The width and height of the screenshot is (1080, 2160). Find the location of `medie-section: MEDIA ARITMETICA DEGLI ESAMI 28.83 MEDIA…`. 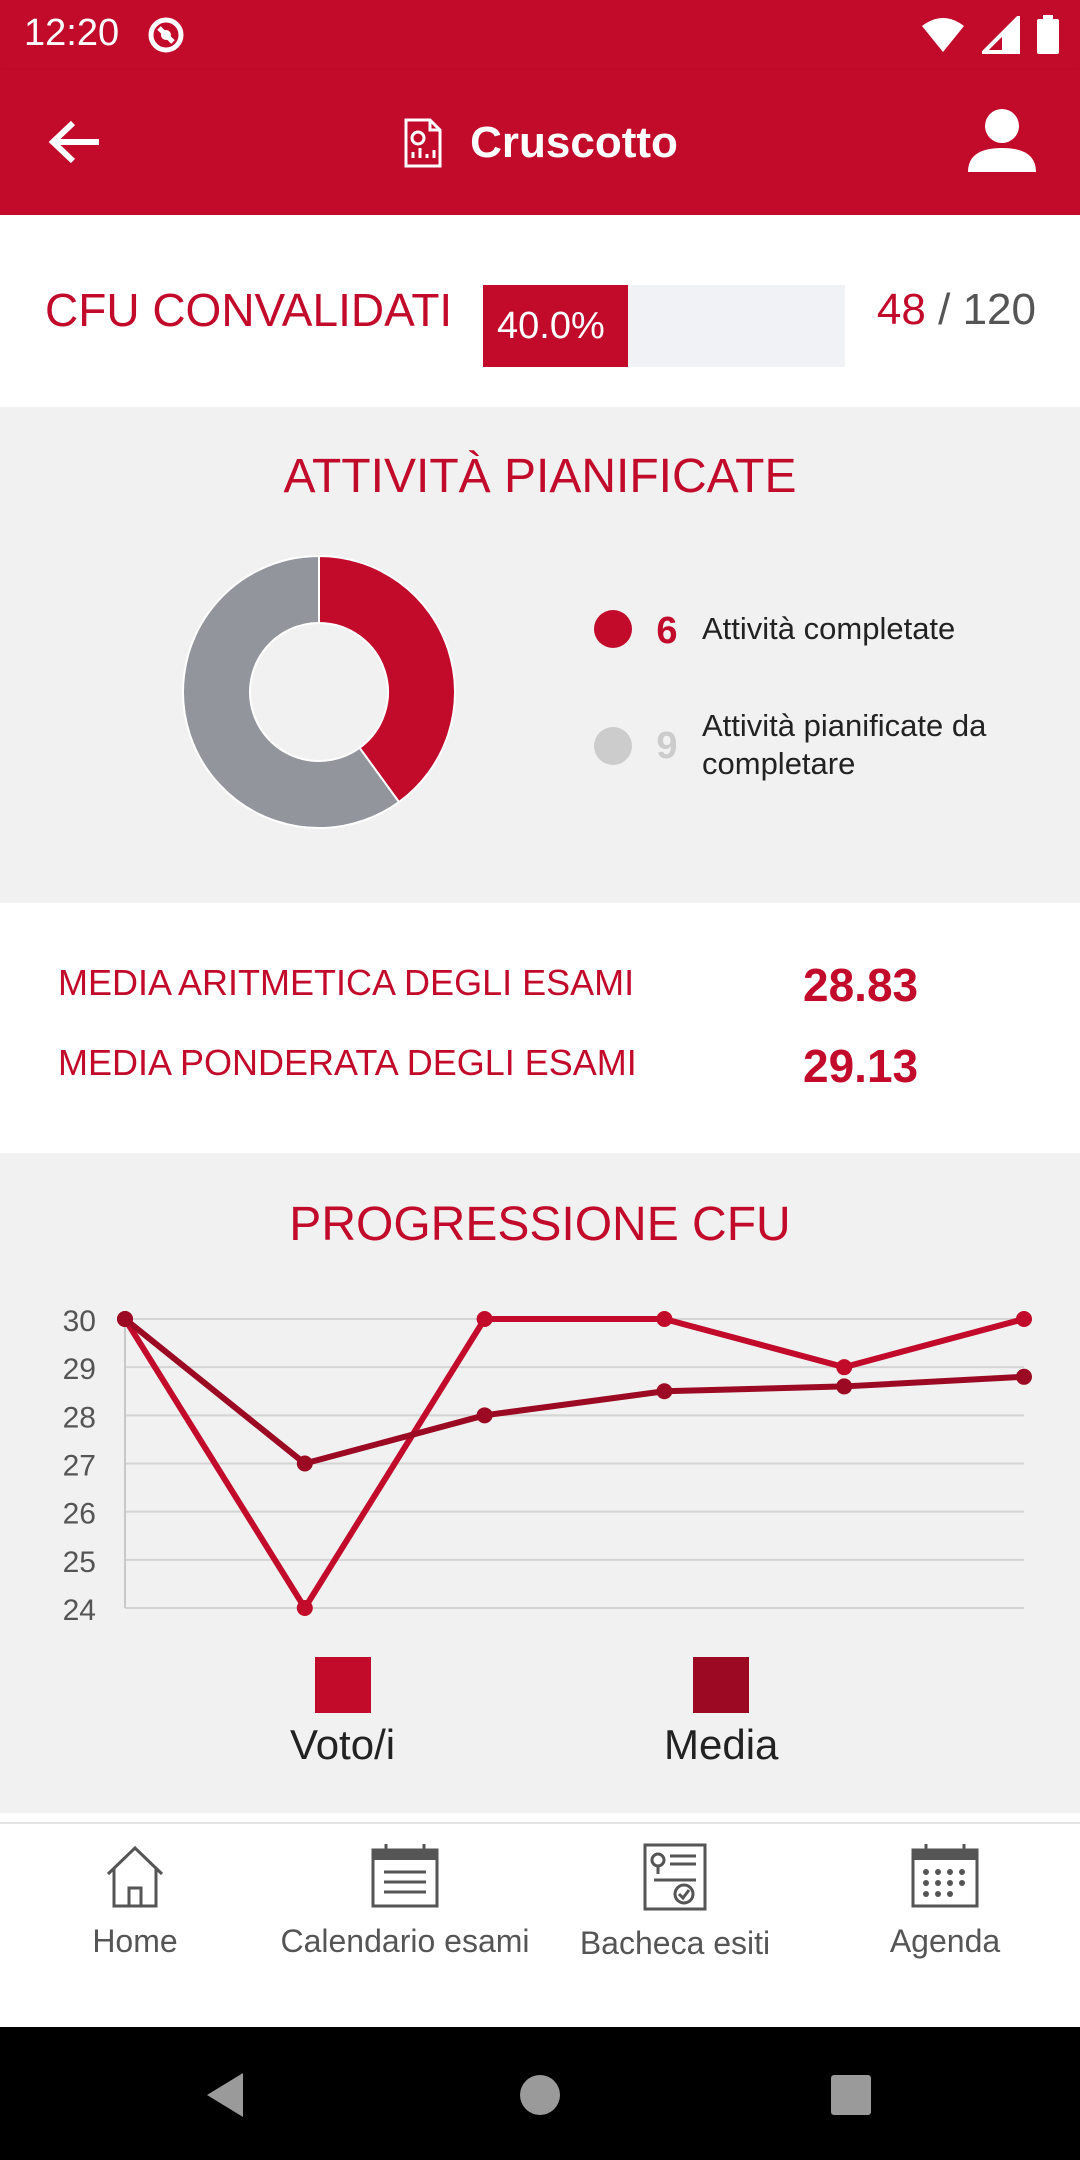

medie-section: MEDIA ARITMETICA DEGLI ESAMI 28.83 MEDIA… is located at coordinates (540, 1028).